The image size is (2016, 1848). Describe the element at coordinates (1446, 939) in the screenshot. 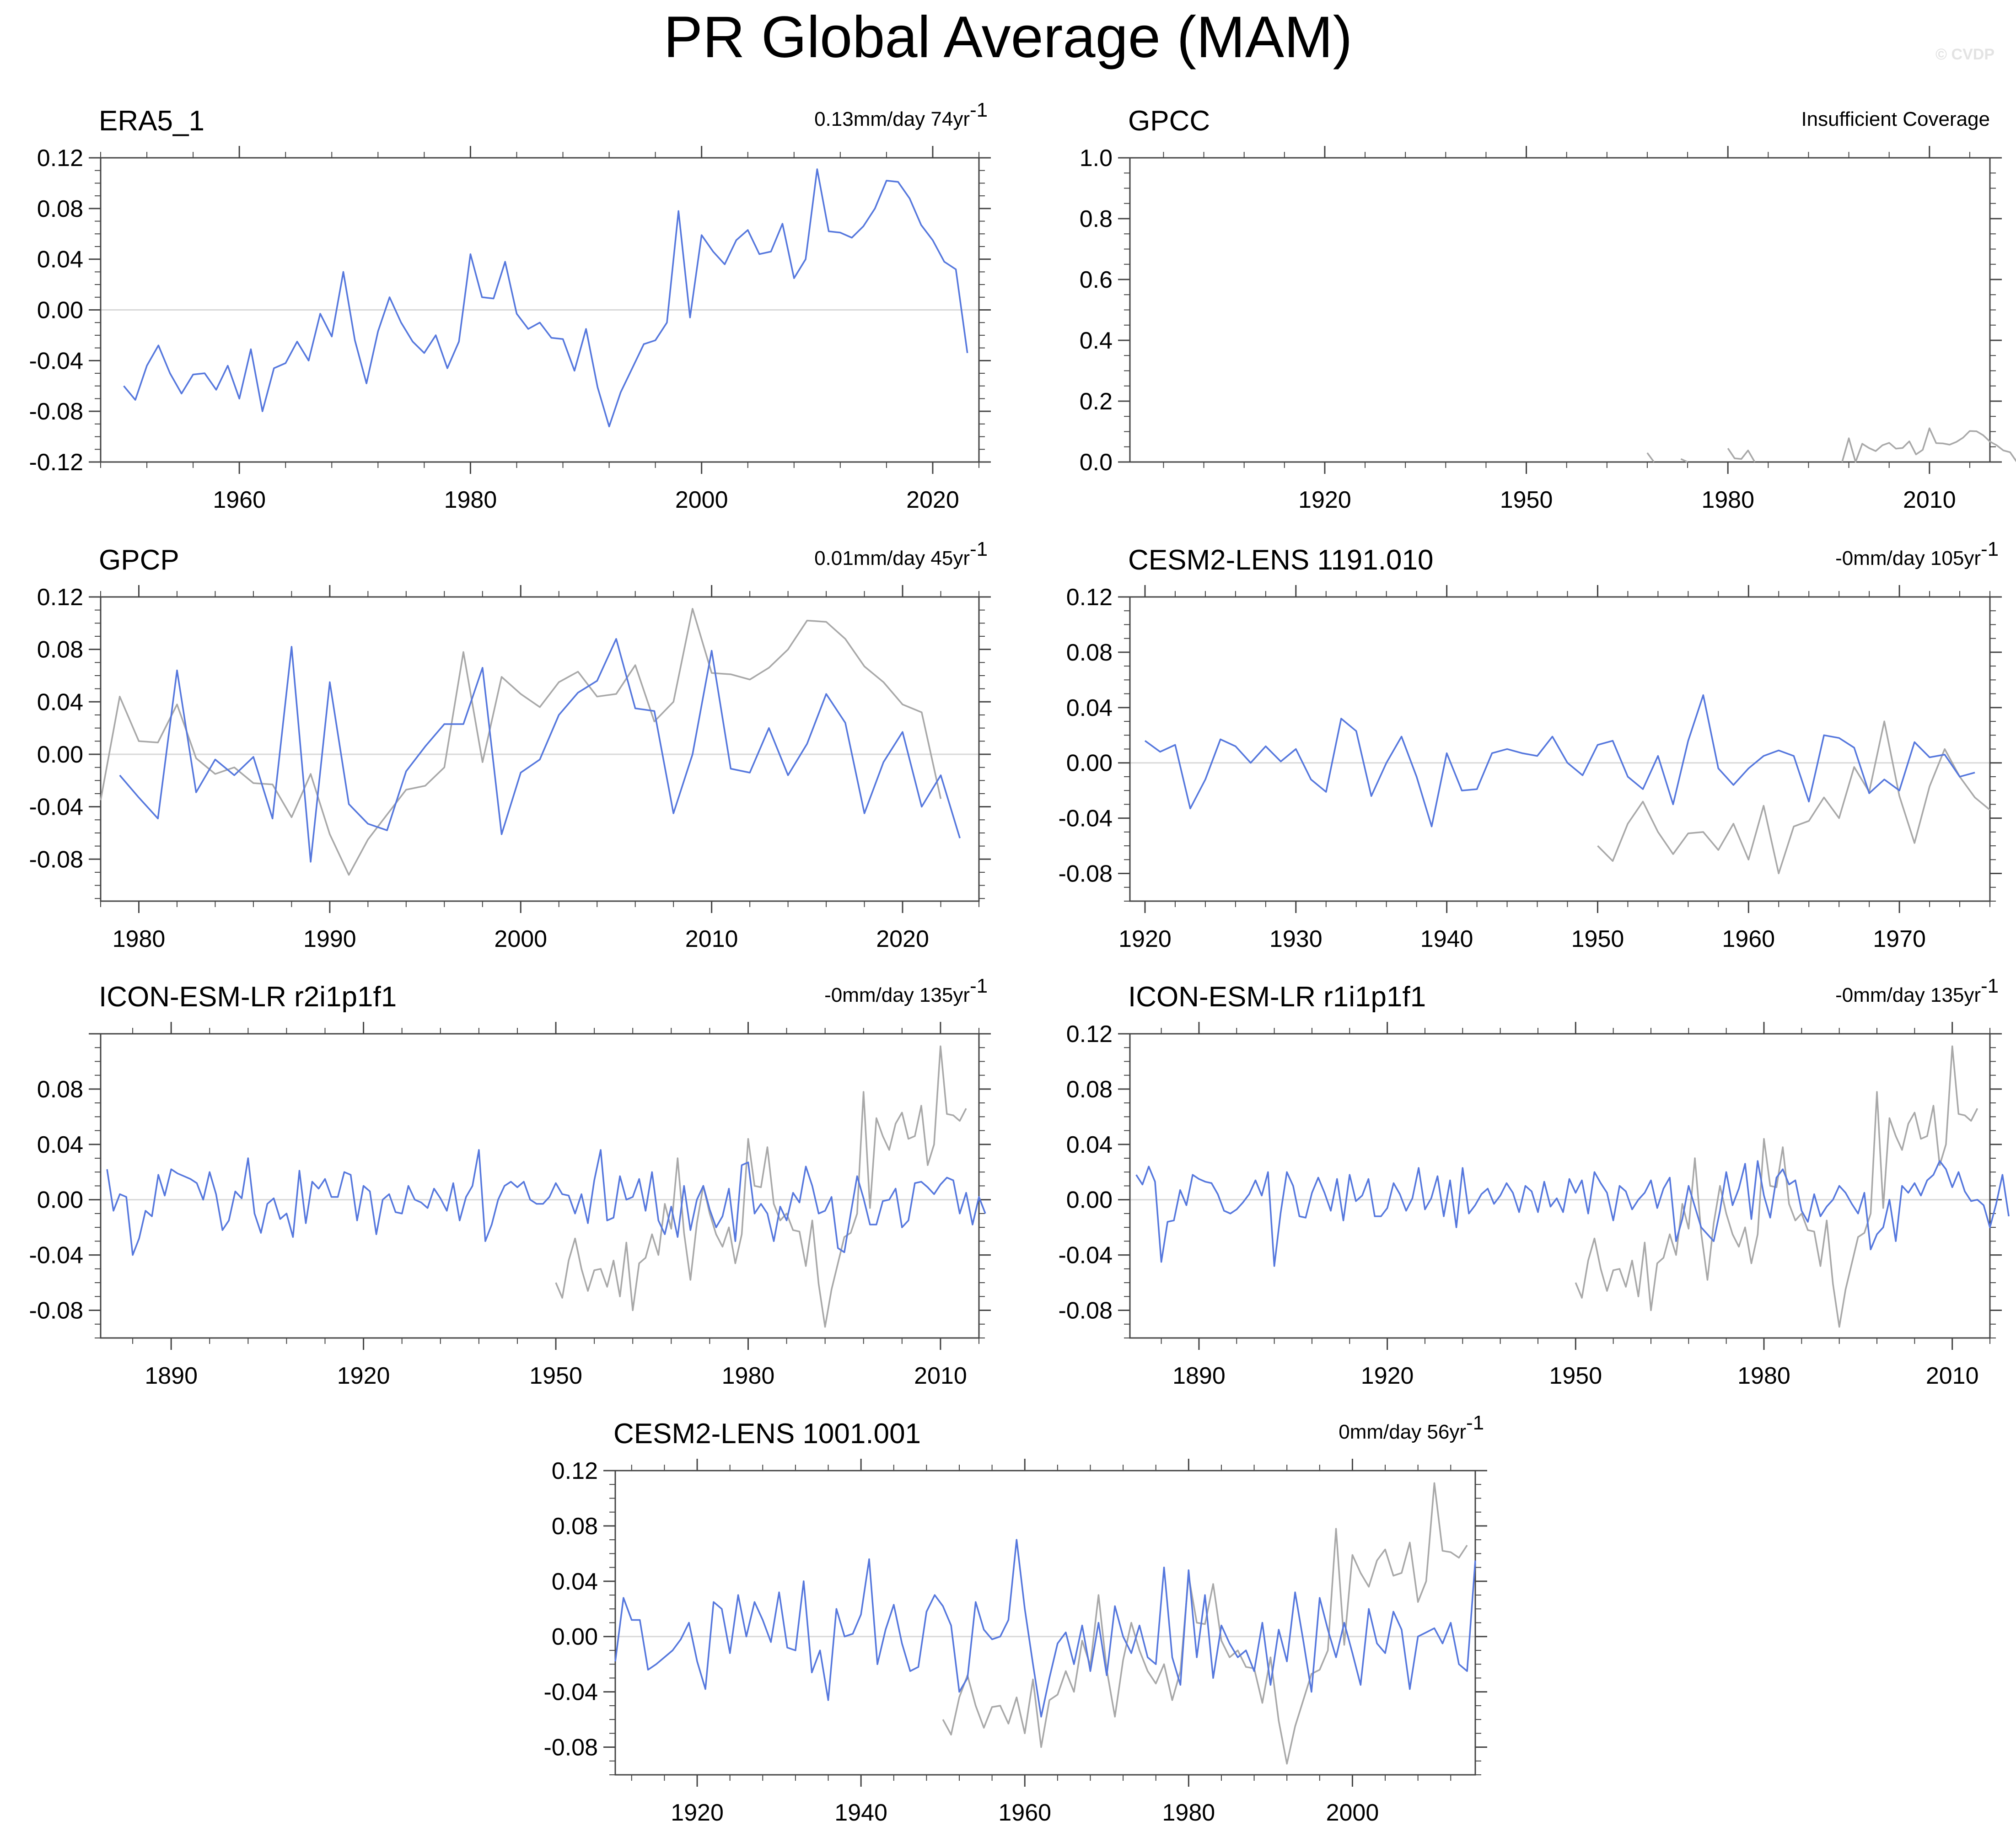

I see `x-tick-label: 1940` at that location.